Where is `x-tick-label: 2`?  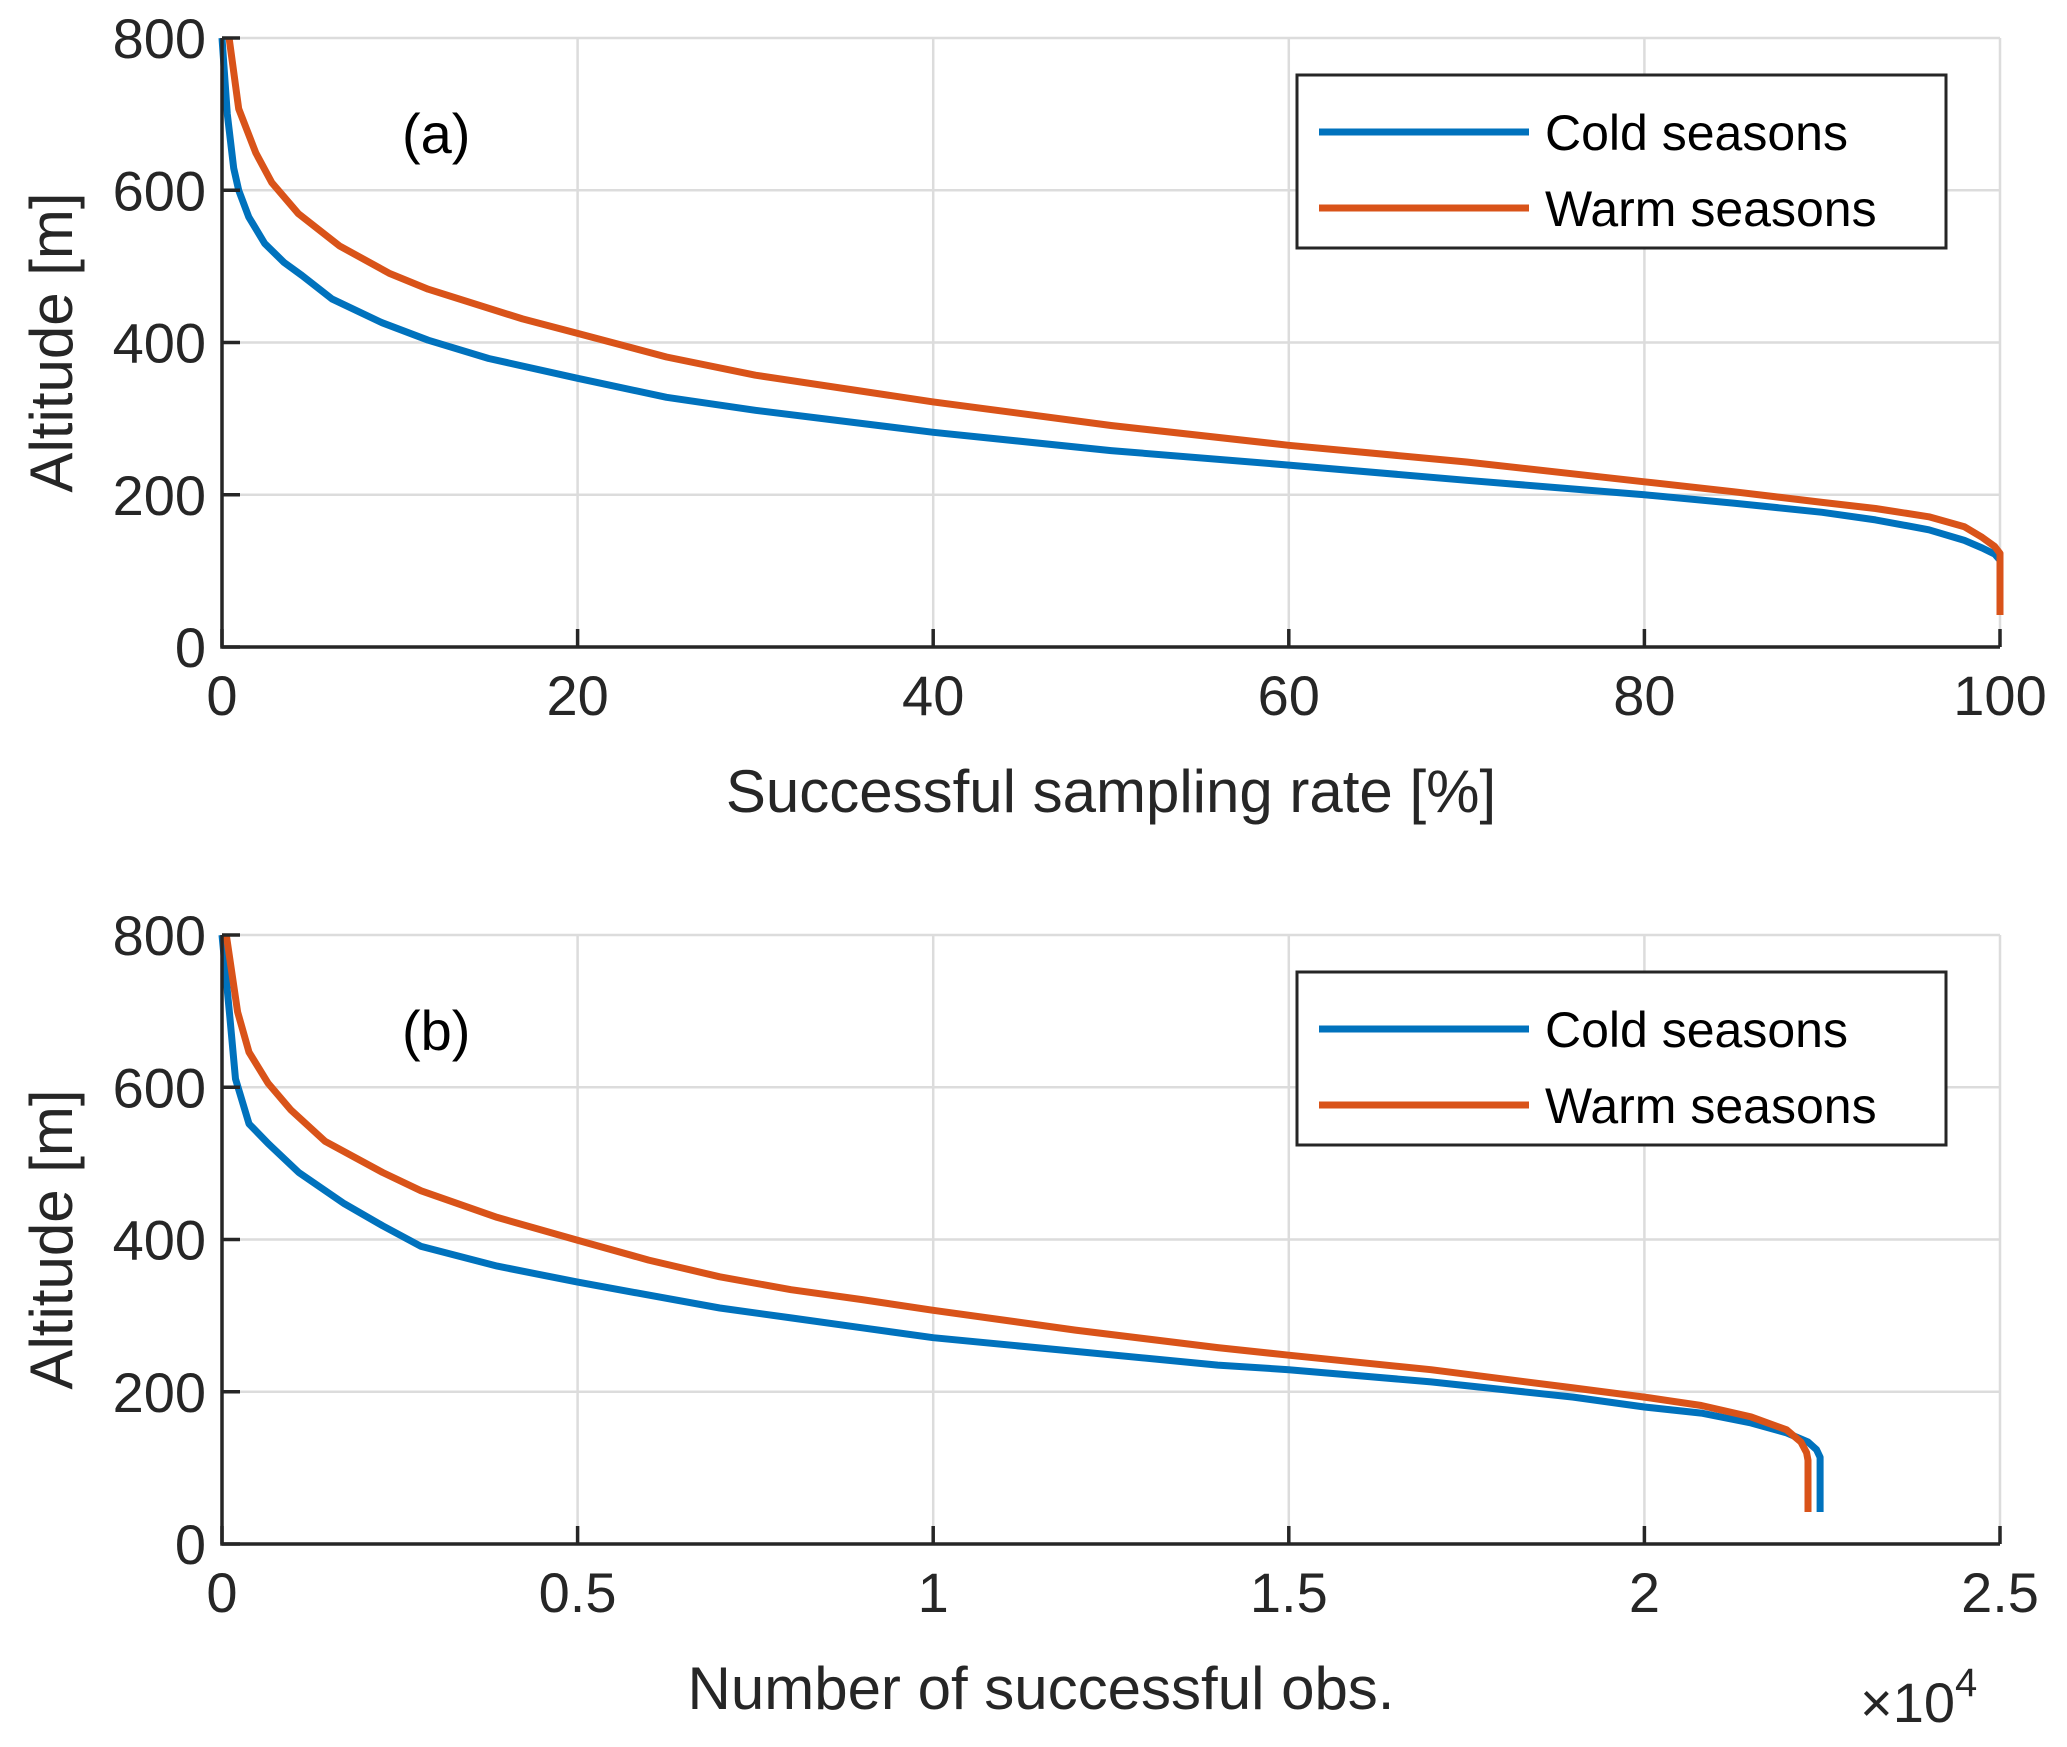 x-tick-label: 2 is located at coordinates (1644, 1592).